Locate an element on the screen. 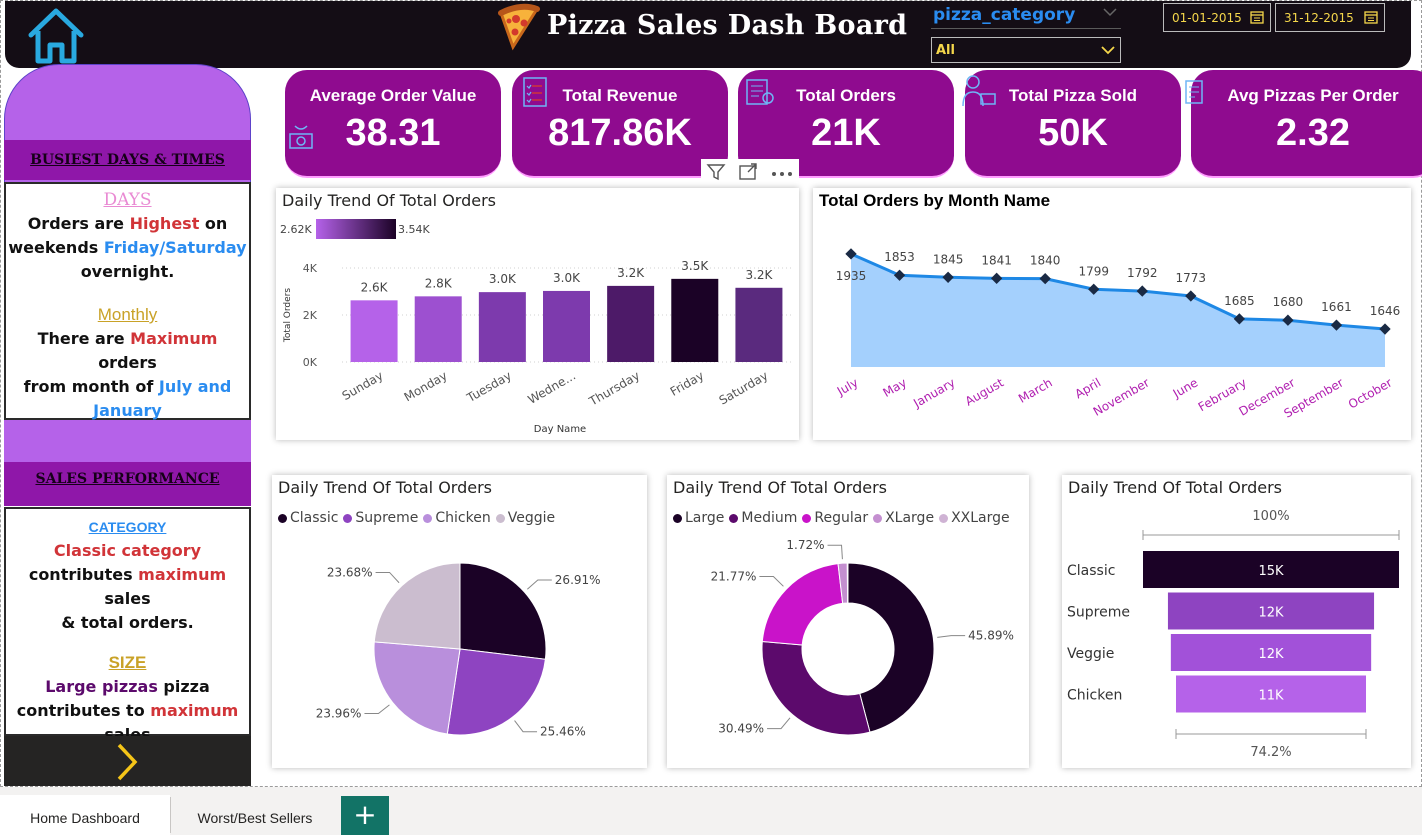  kpi-card-total-pizza-sold: Total Pizza Sold 50K is located at coordinates (1071, 124).